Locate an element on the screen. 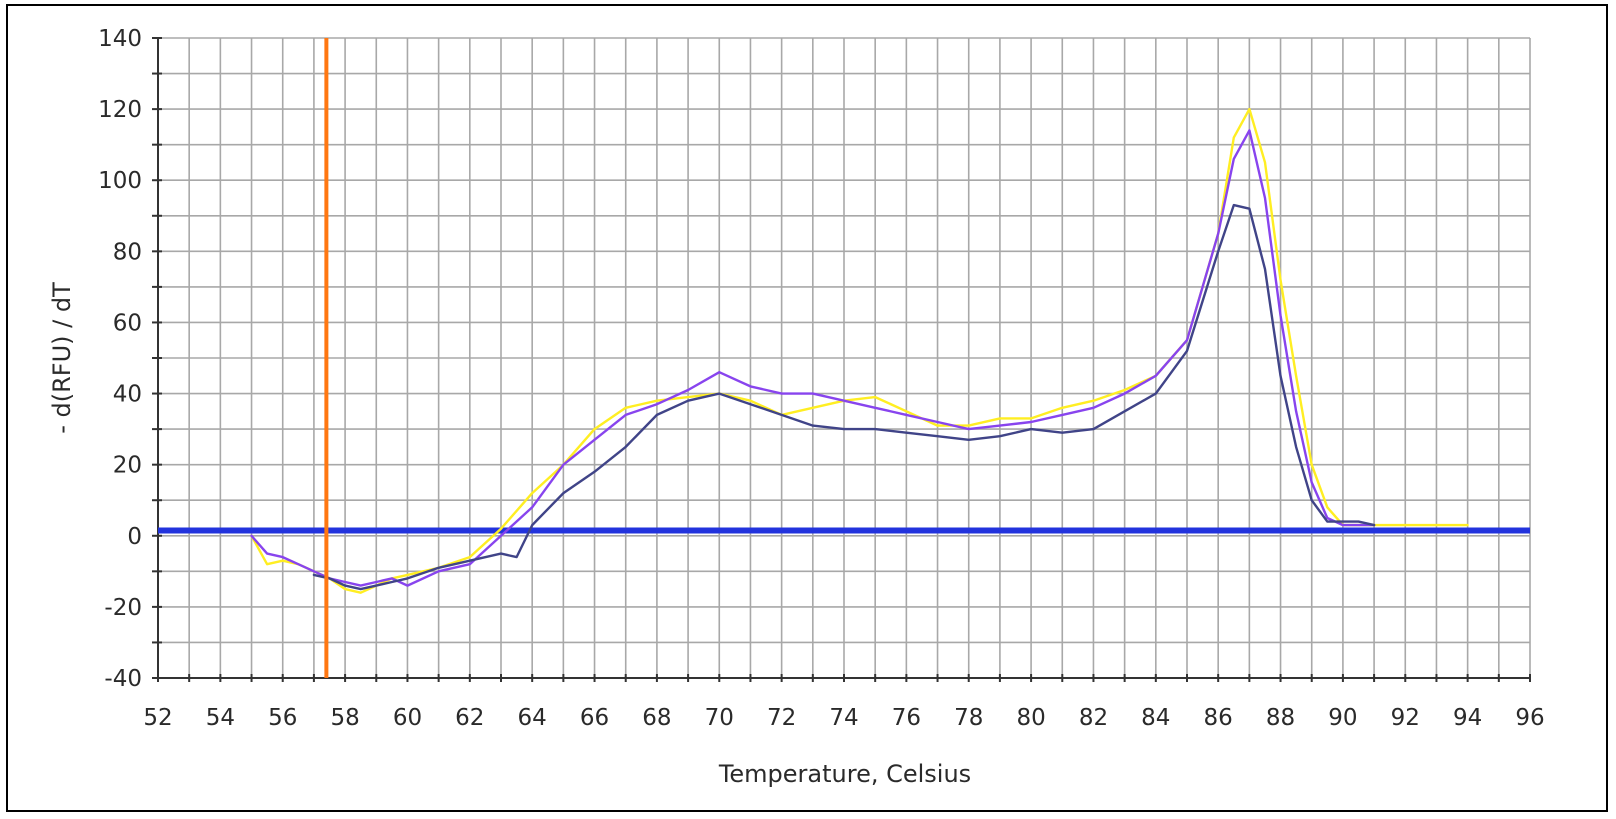 This screenshot has width=1616, height=819. x-tick-label: 58 is located at coordinates (344, 718).